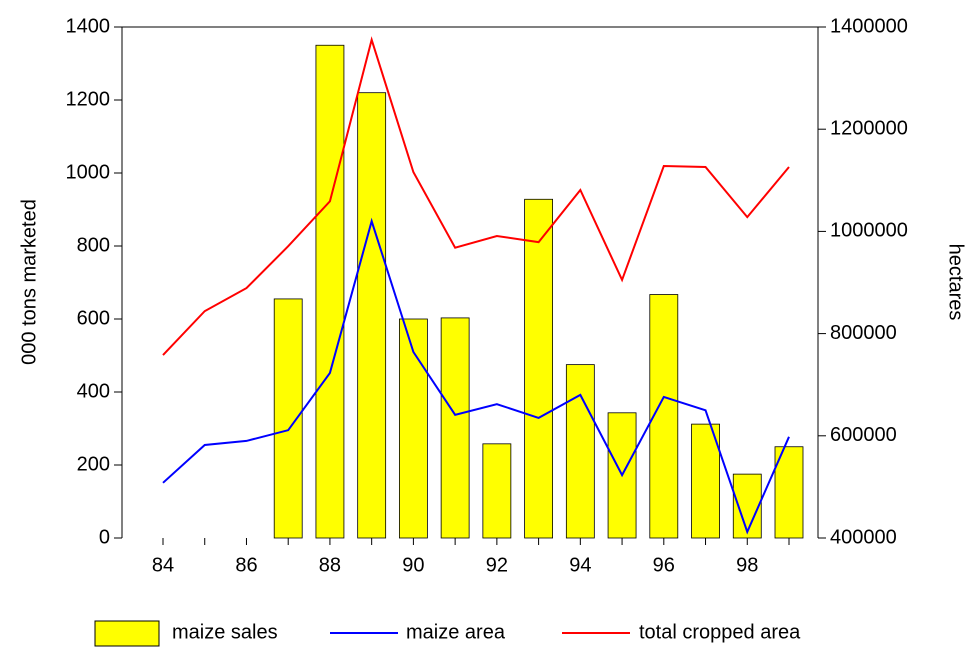 The height and width of the screenshot is (653, 977). Describe the element at coordinates (956, 282) in the screenshot. I see `y2-axis-label: hectares` at that location.